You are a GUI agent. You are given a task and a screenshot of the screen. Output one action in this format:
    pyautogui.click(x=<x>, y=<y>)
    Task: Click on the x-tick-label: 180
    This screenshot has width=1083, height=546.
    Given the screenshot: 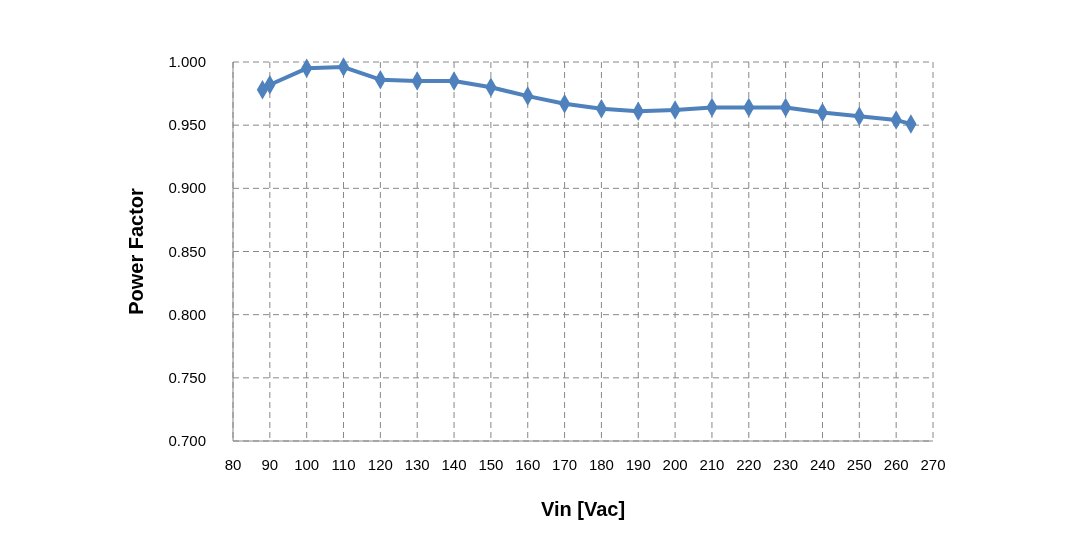 What is the action you would take?
    pyautogui.click(x=601, y=464)
    